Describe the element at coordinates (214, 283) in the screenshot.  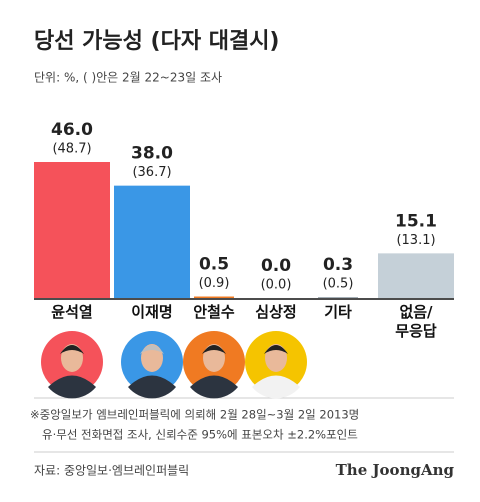
I see `previous-value-label: (0.9)` at that location.